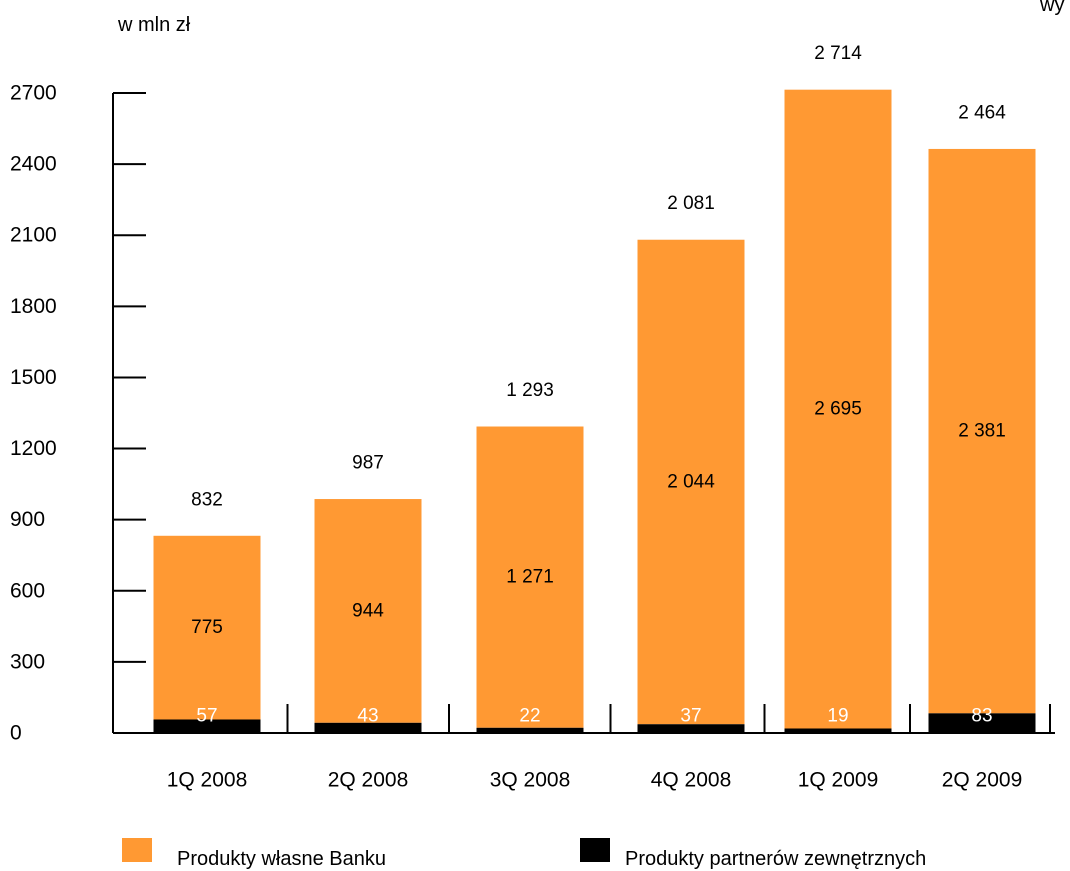 This screenshot has width=1070, height=871. Describe the element at coordinates (838, 53) in the screenshot. I see `data-label-total: 2 714` at that location.